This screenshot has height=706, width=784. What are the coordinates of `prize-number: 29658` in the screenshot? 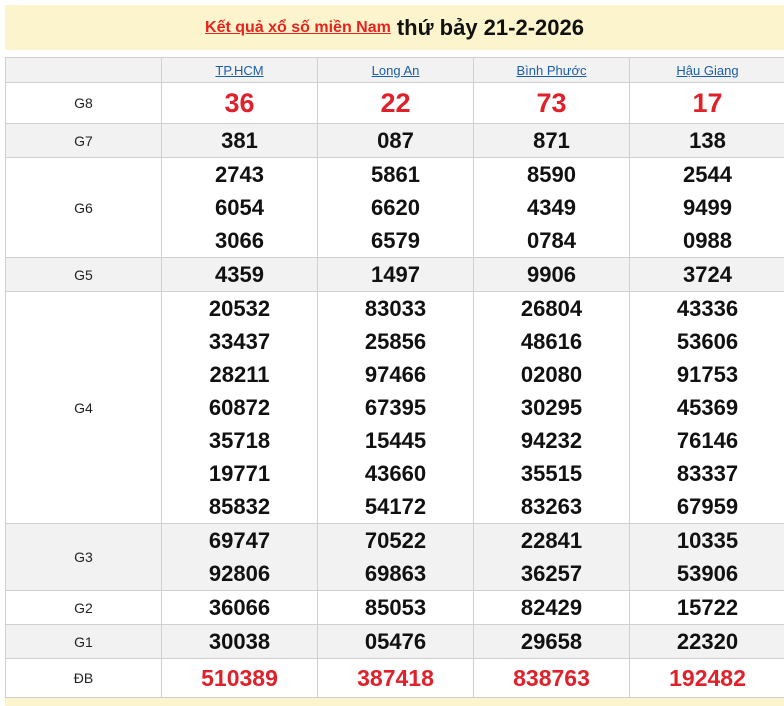 It's located at (551, 641).